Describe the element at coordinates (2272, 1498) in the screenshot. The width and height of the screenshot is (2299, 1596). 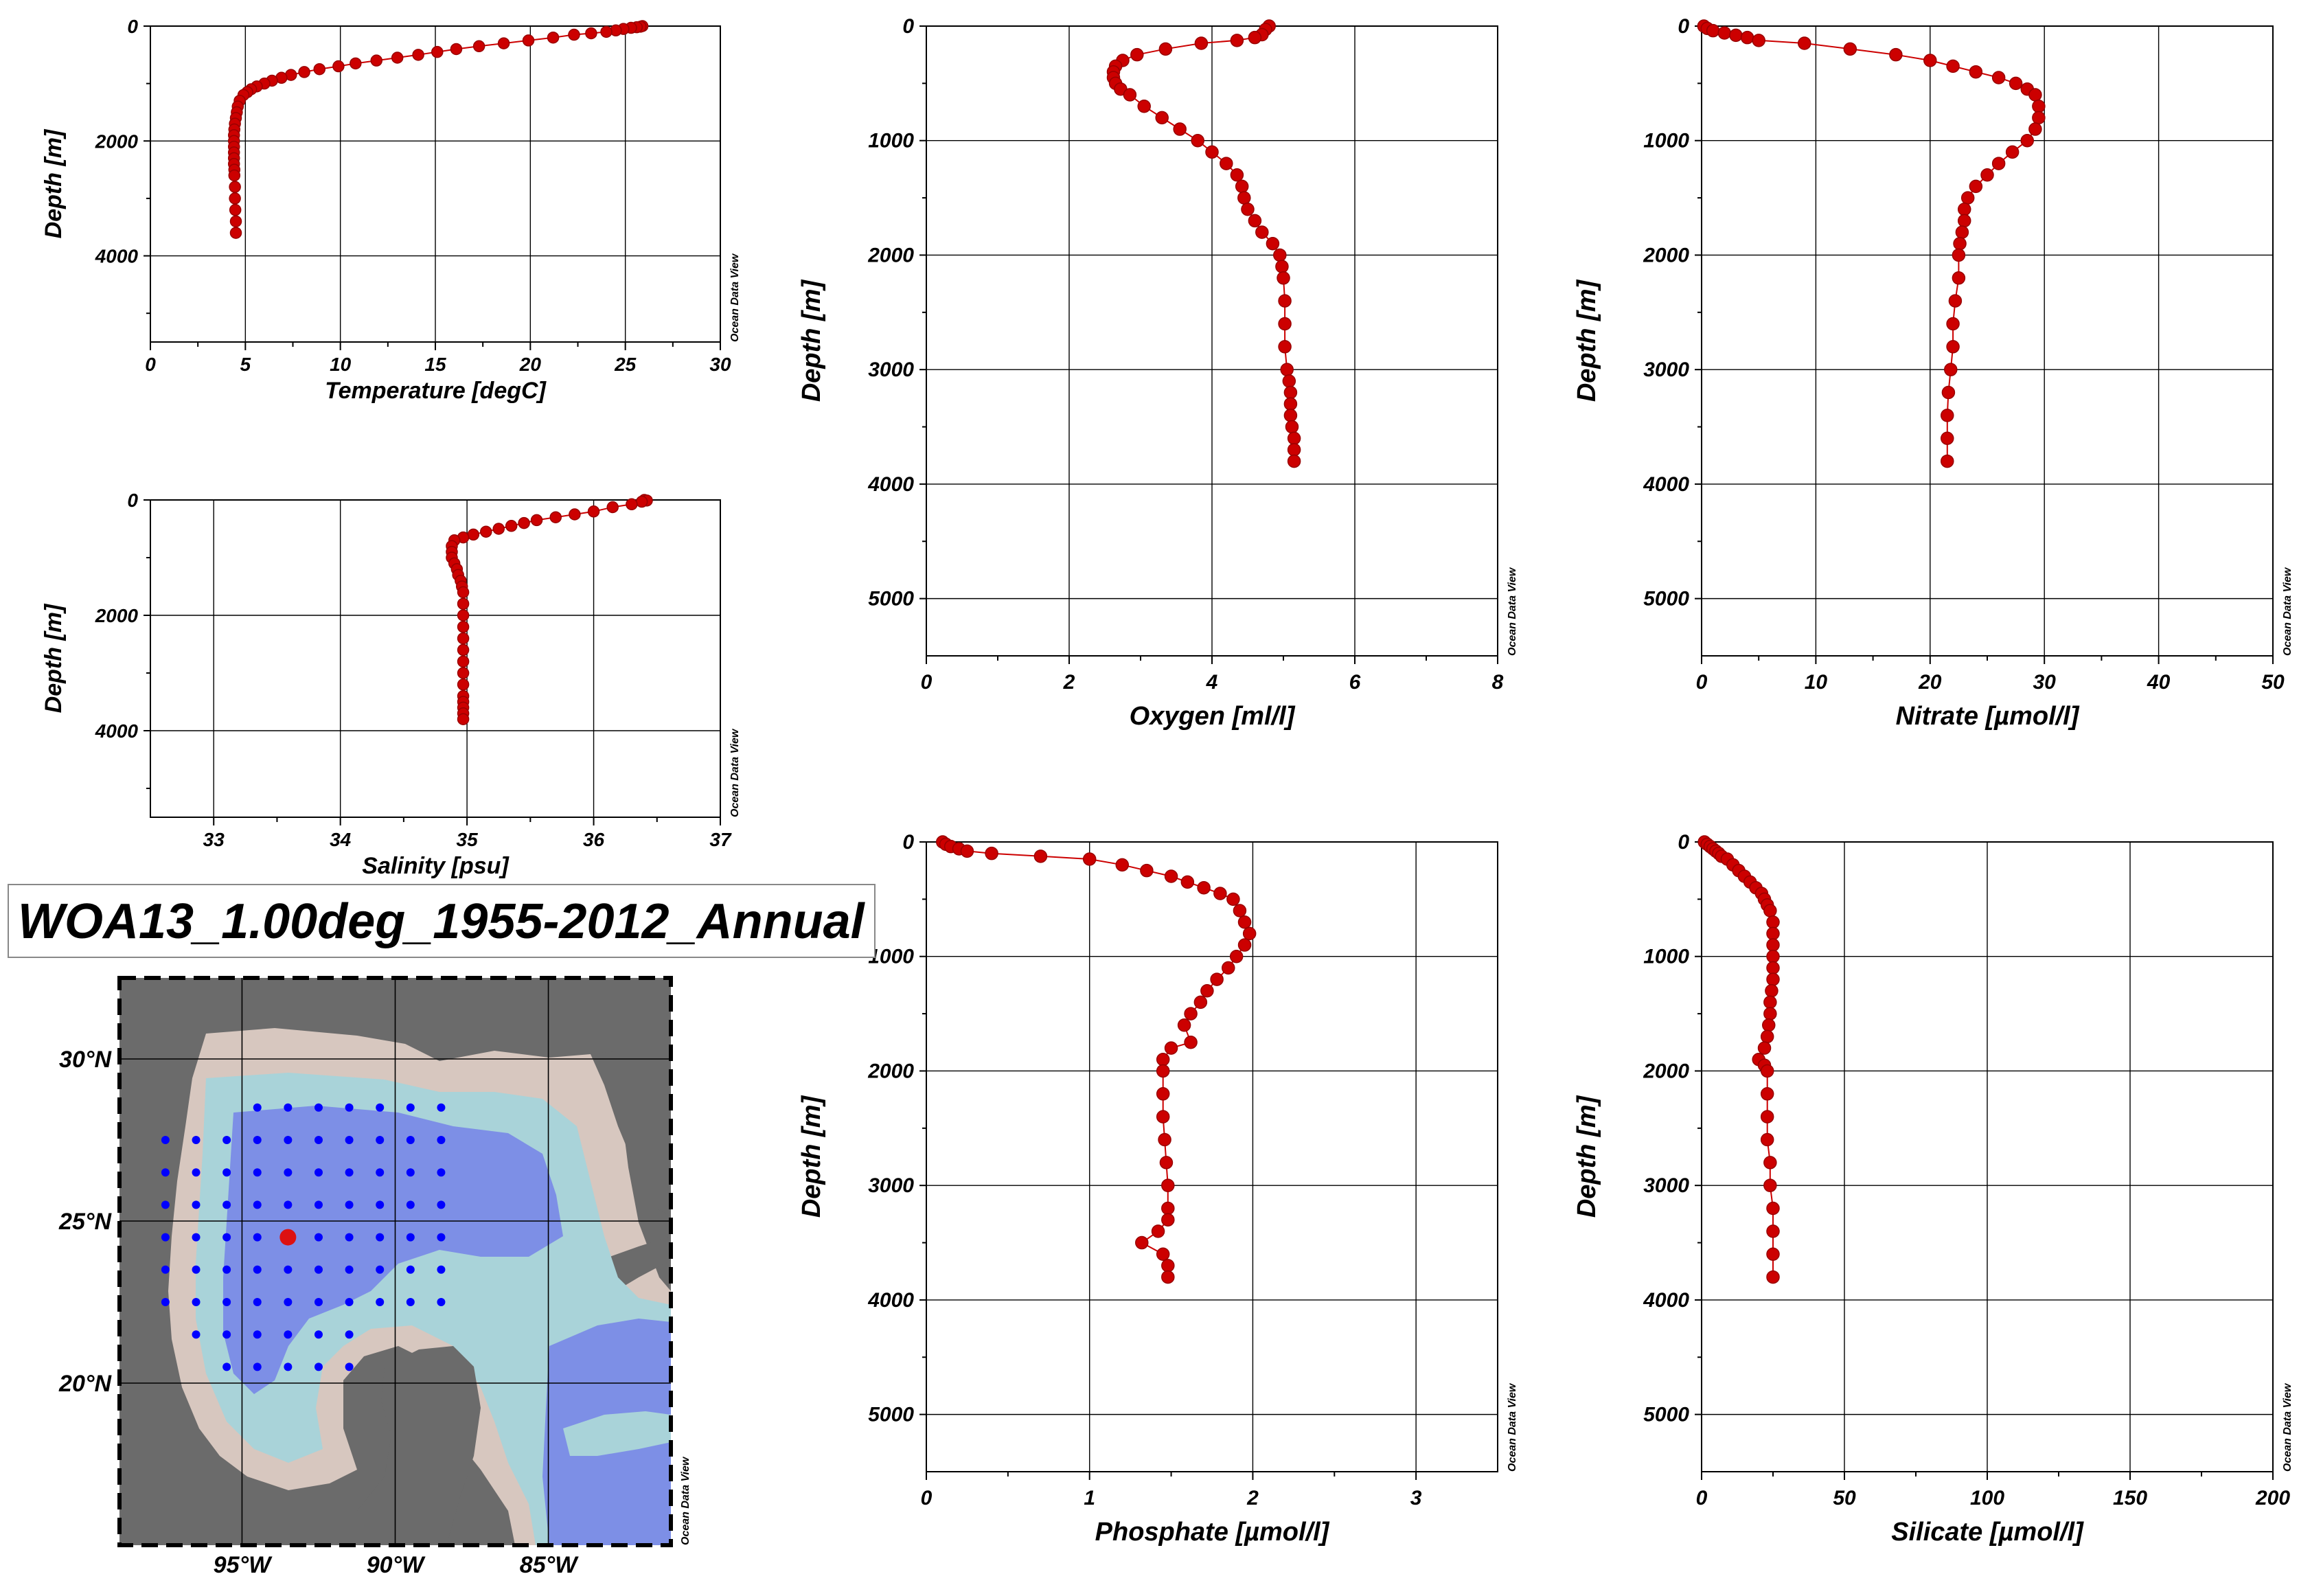
I see `x-tick-label: 200` at that location.